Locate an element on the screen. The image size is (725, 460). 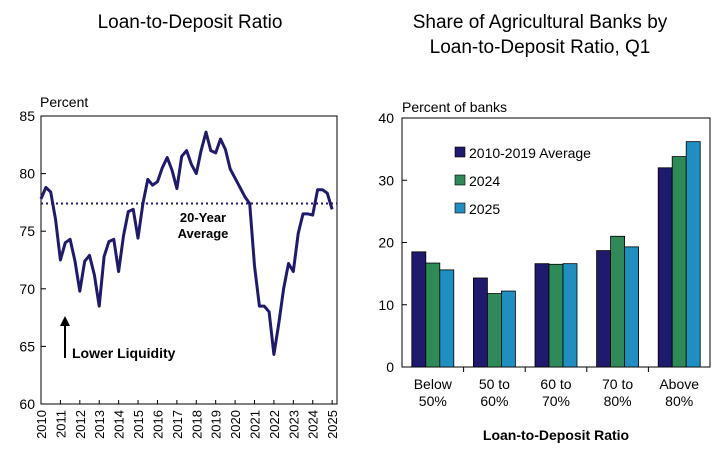
line-x-tick-label-0: 2010 is located at coordinates (41, 424).